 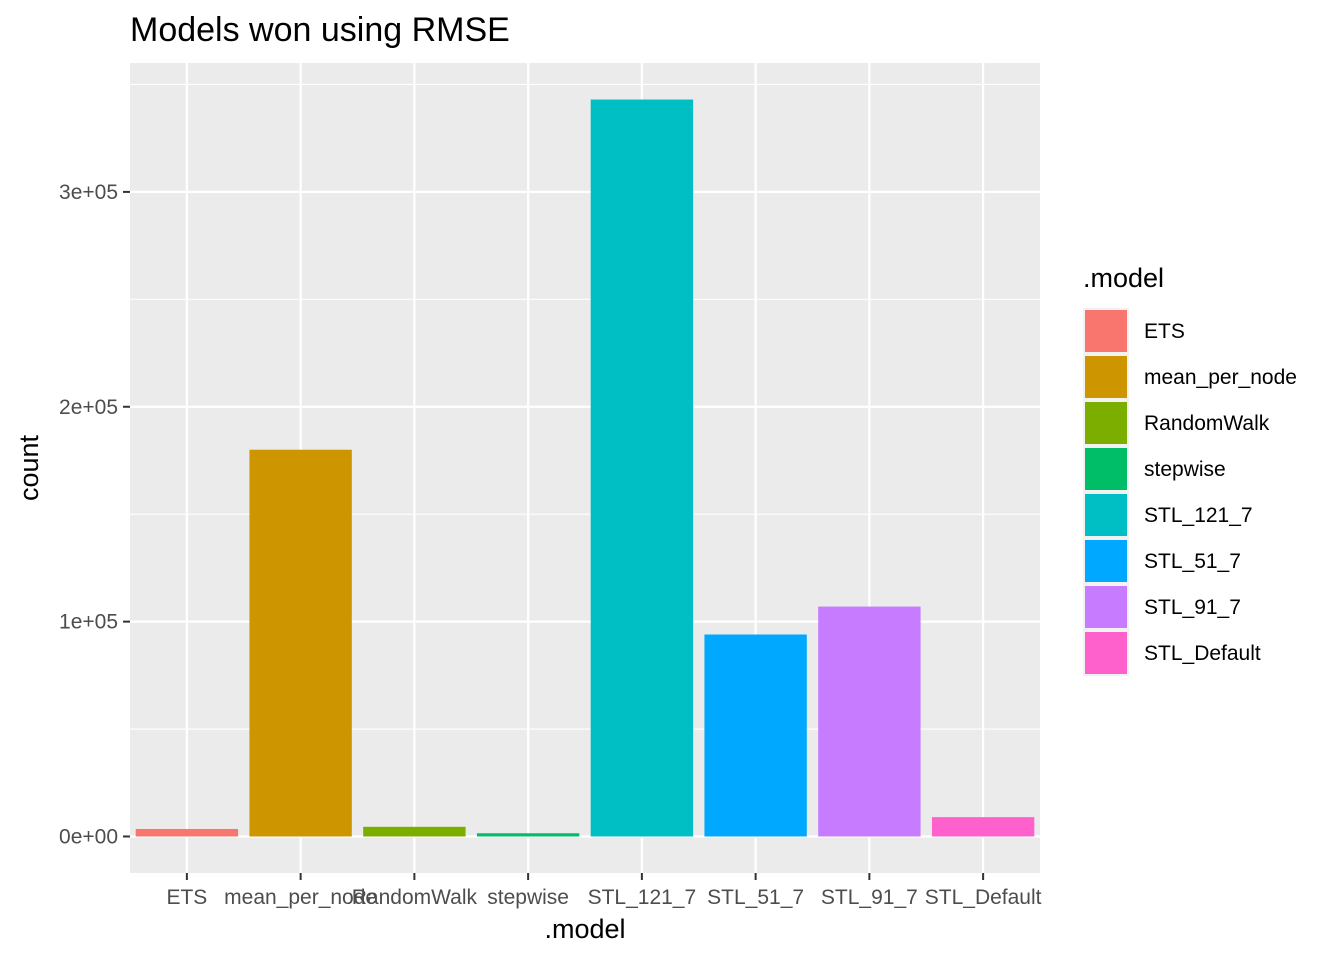 What do you see at coordinates (1202, 653) in the screenshot?
I see `legend-label-STL_Default: STL_Default` at bounding box center [1202, 653].